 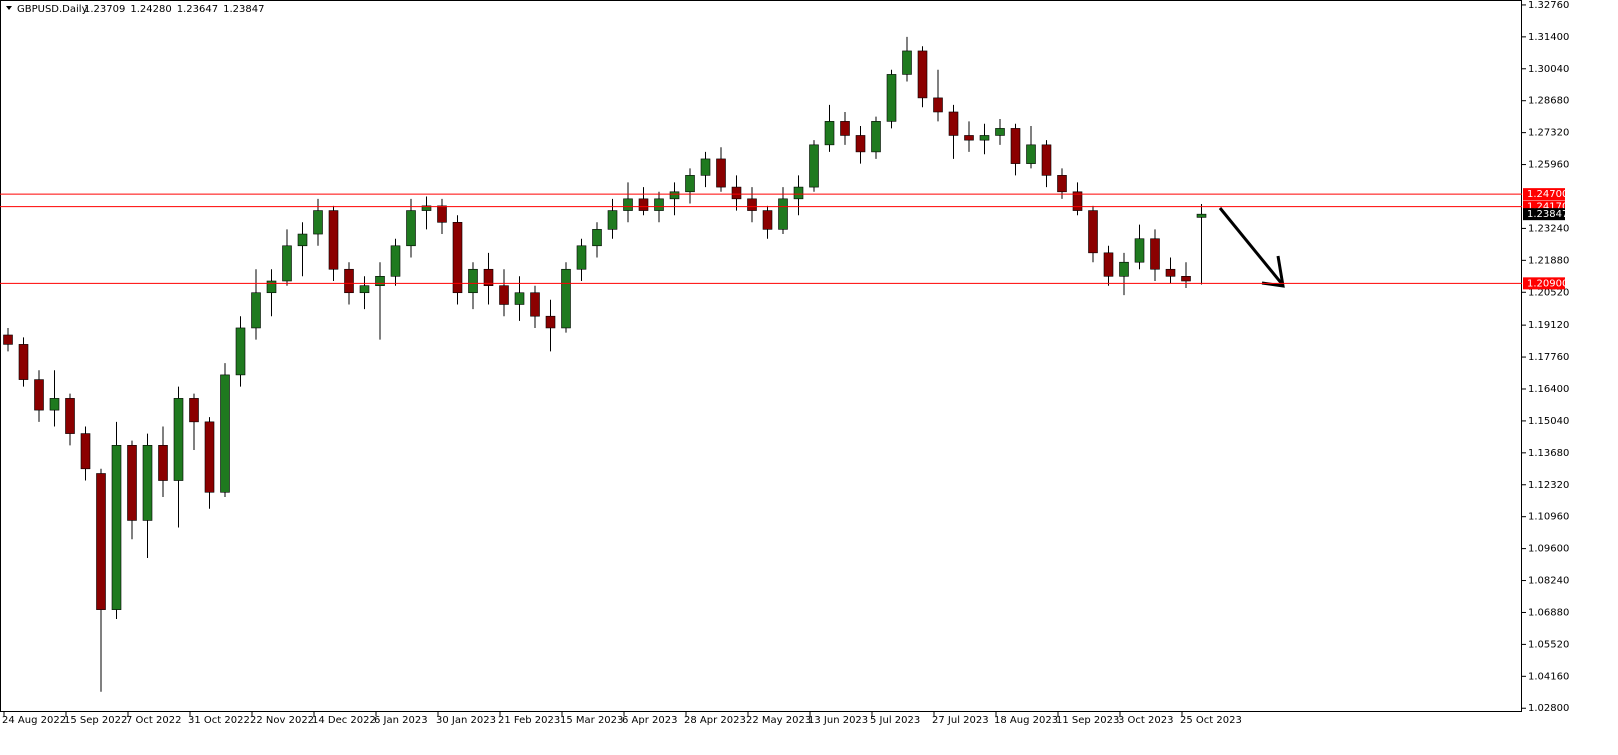 What do you see at coordinates (153, 720) in the screenshot?
I see `x-tick-label: 7 Oct 2022` at bounding box center [153, 720].